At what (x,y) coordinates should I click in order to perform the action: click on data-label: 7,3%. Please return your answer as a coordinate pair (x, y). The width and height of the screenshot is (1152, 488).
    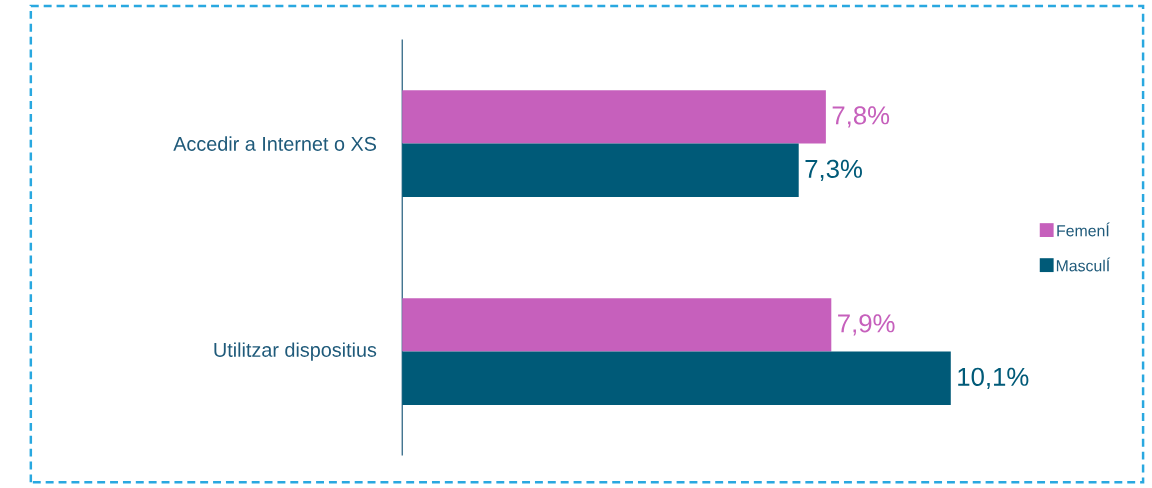
    Looking at the image, I should click on (833, 170).